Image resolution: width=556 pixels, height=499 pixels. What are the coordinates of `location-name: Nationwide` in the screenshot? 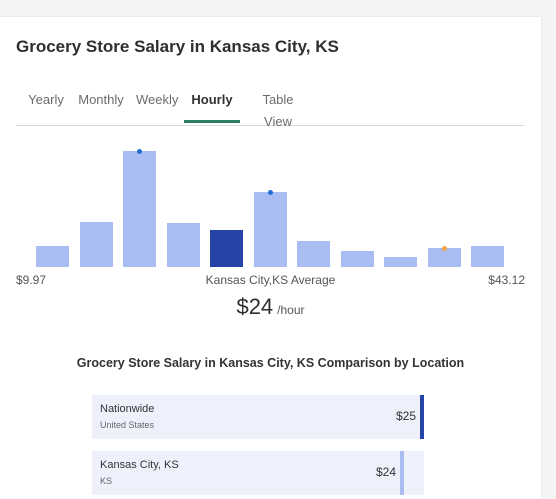 It's located at (127, 409).